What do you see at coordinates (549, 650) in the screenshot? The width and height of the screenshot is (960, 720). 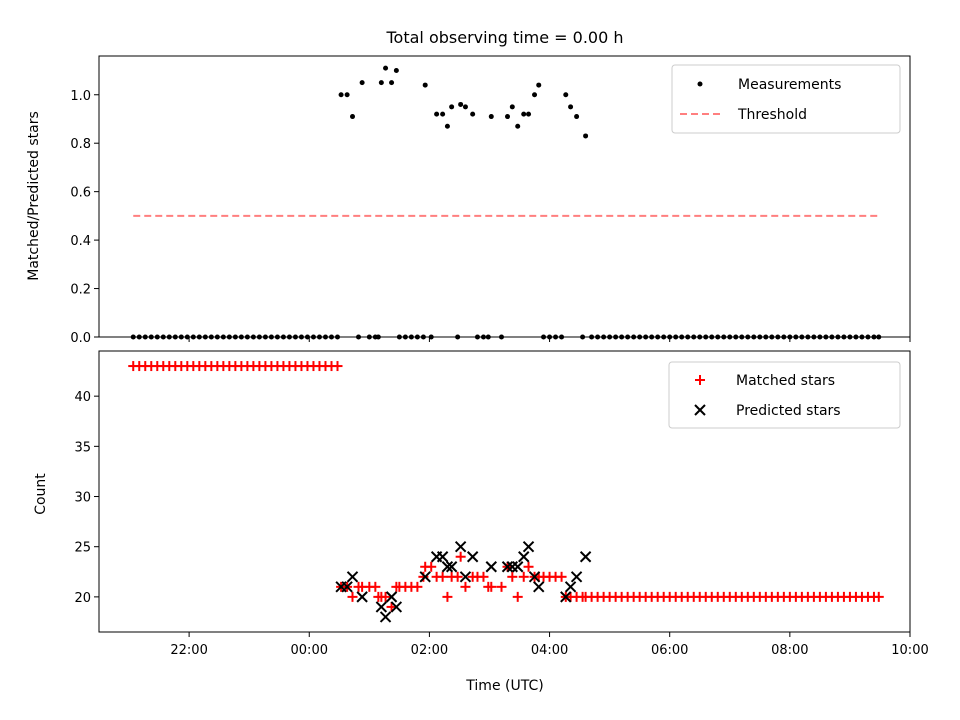 I see `x-tick-label: 04:00` at bounding box center [549, 650].